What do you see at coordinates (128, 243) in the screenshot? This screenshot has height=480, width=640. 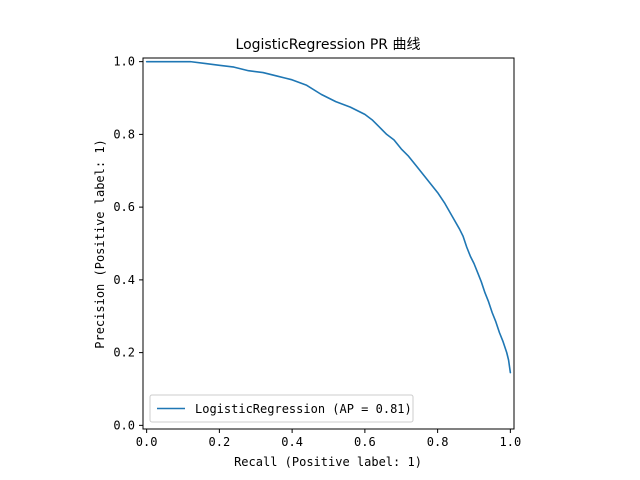 I see `y-axis-ticks: 0.0 0.2 0.4 0.6 0.8 1.0` at bounding box center [128, 243].